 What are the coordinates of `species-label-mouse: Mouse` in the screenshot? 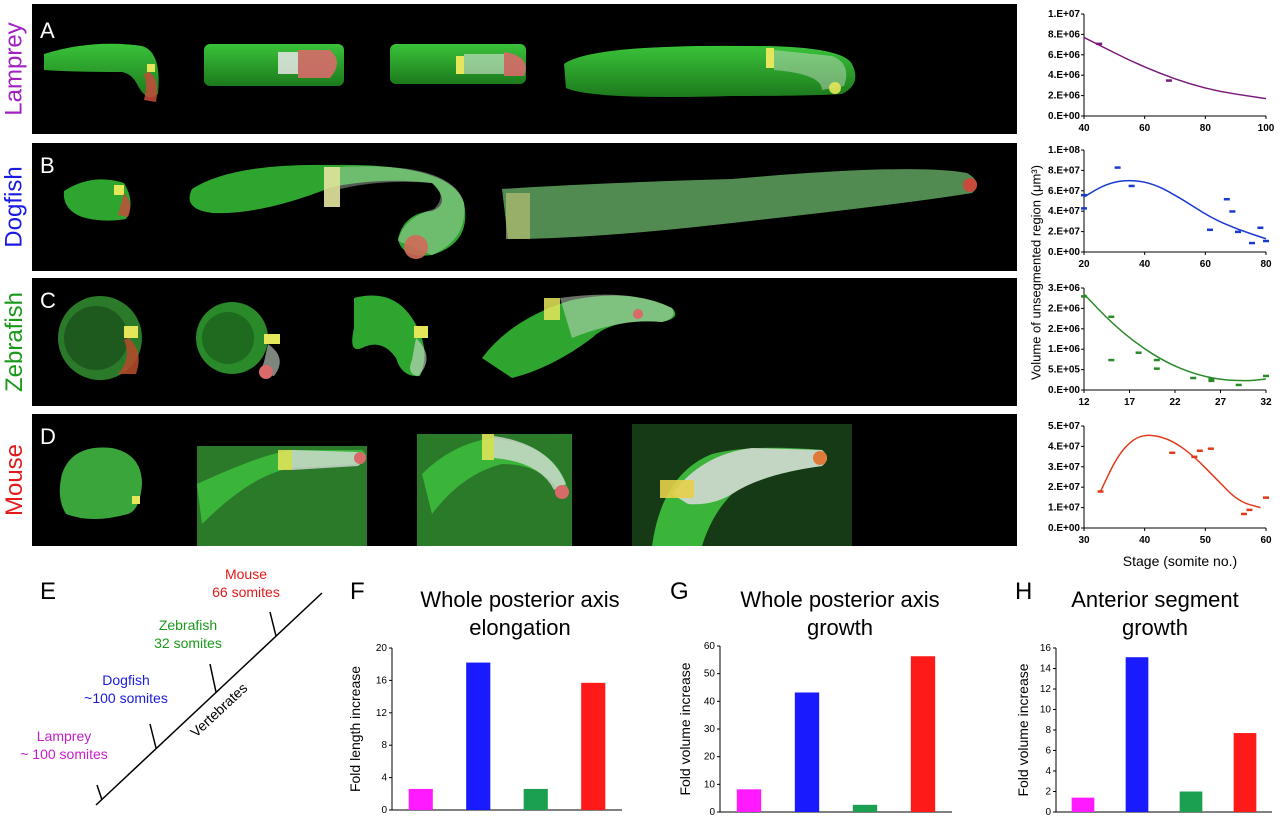 It's located at (15, 480).